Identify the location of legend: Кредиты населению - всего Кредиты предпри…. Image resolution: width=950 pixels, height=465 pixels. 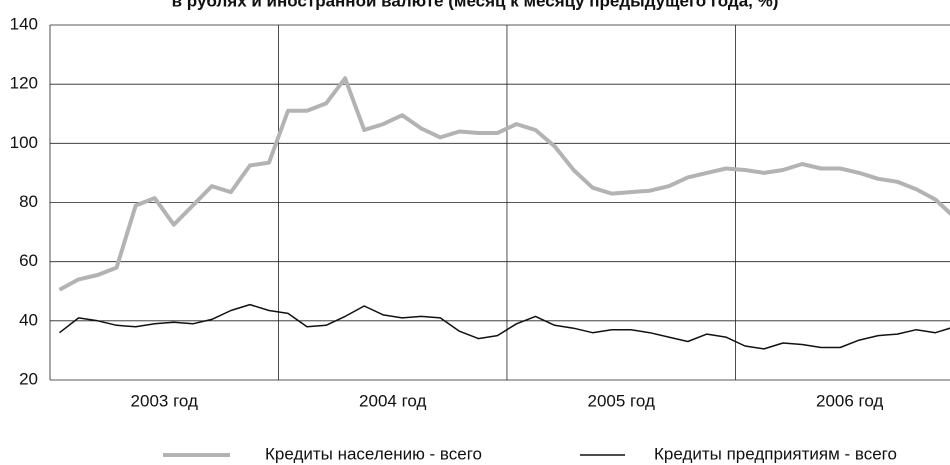
(530, 453).